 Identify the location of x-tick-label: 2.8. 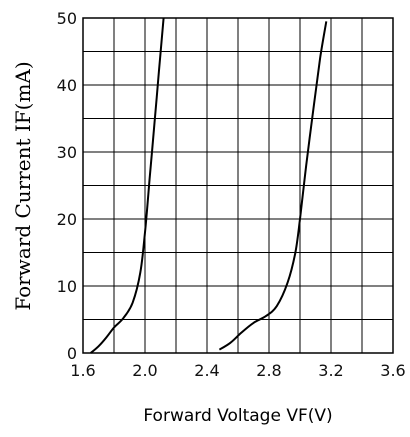
(268, 370).